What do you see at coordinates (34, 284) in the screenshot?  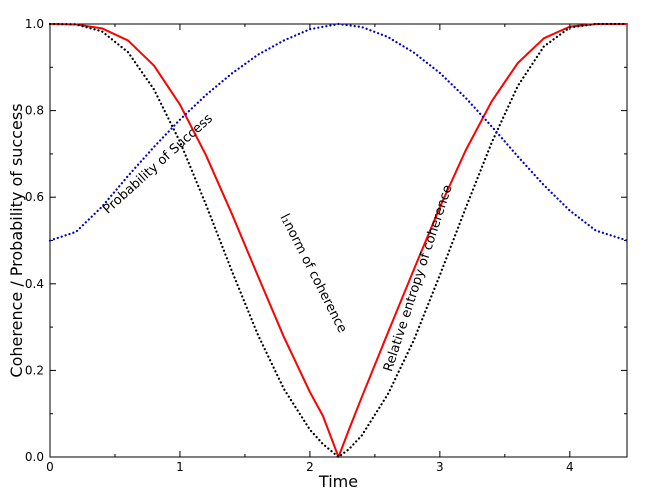 I see `y-tick-label: 0.4` at bounding box center [34, 284].